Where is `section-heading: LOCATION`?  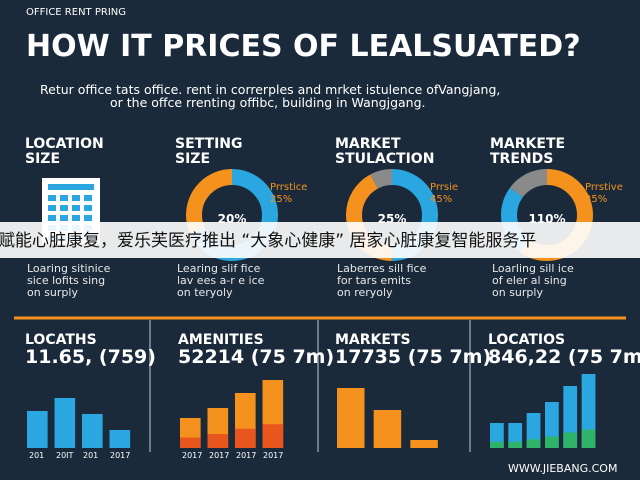
section-heading: LOCATION is located at coordinates (64, 144).